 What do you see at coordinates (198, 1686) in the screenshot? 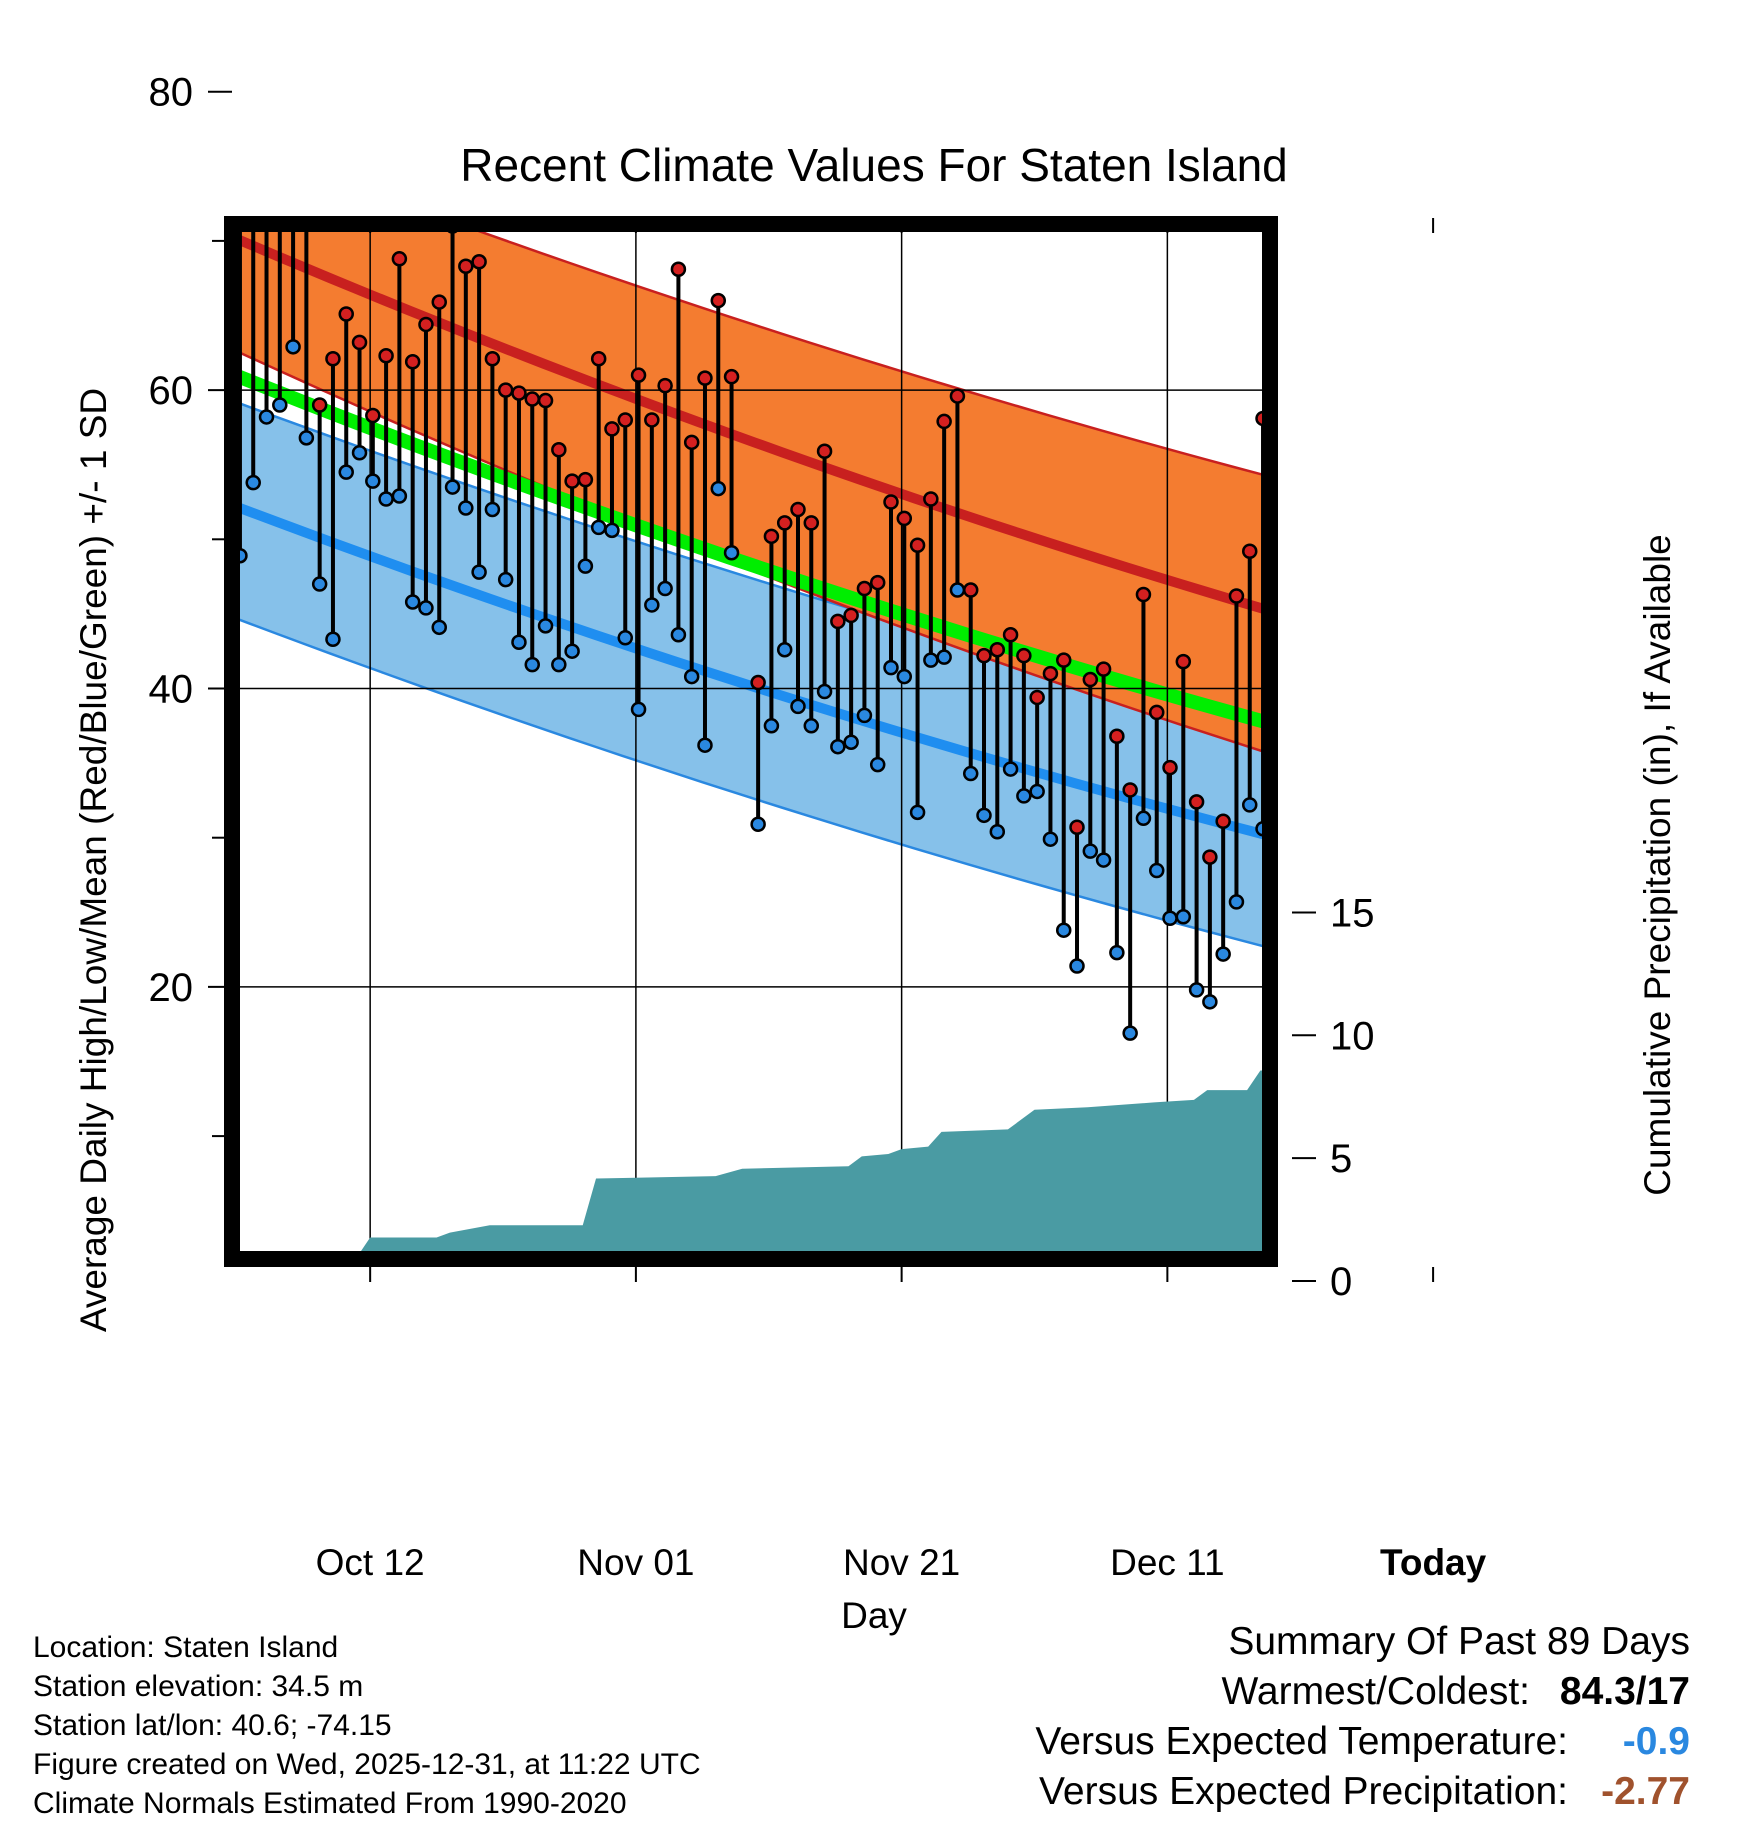
I see `info-elevation: Station elevation: 34.5 m` at bounding box center [198, 1686].